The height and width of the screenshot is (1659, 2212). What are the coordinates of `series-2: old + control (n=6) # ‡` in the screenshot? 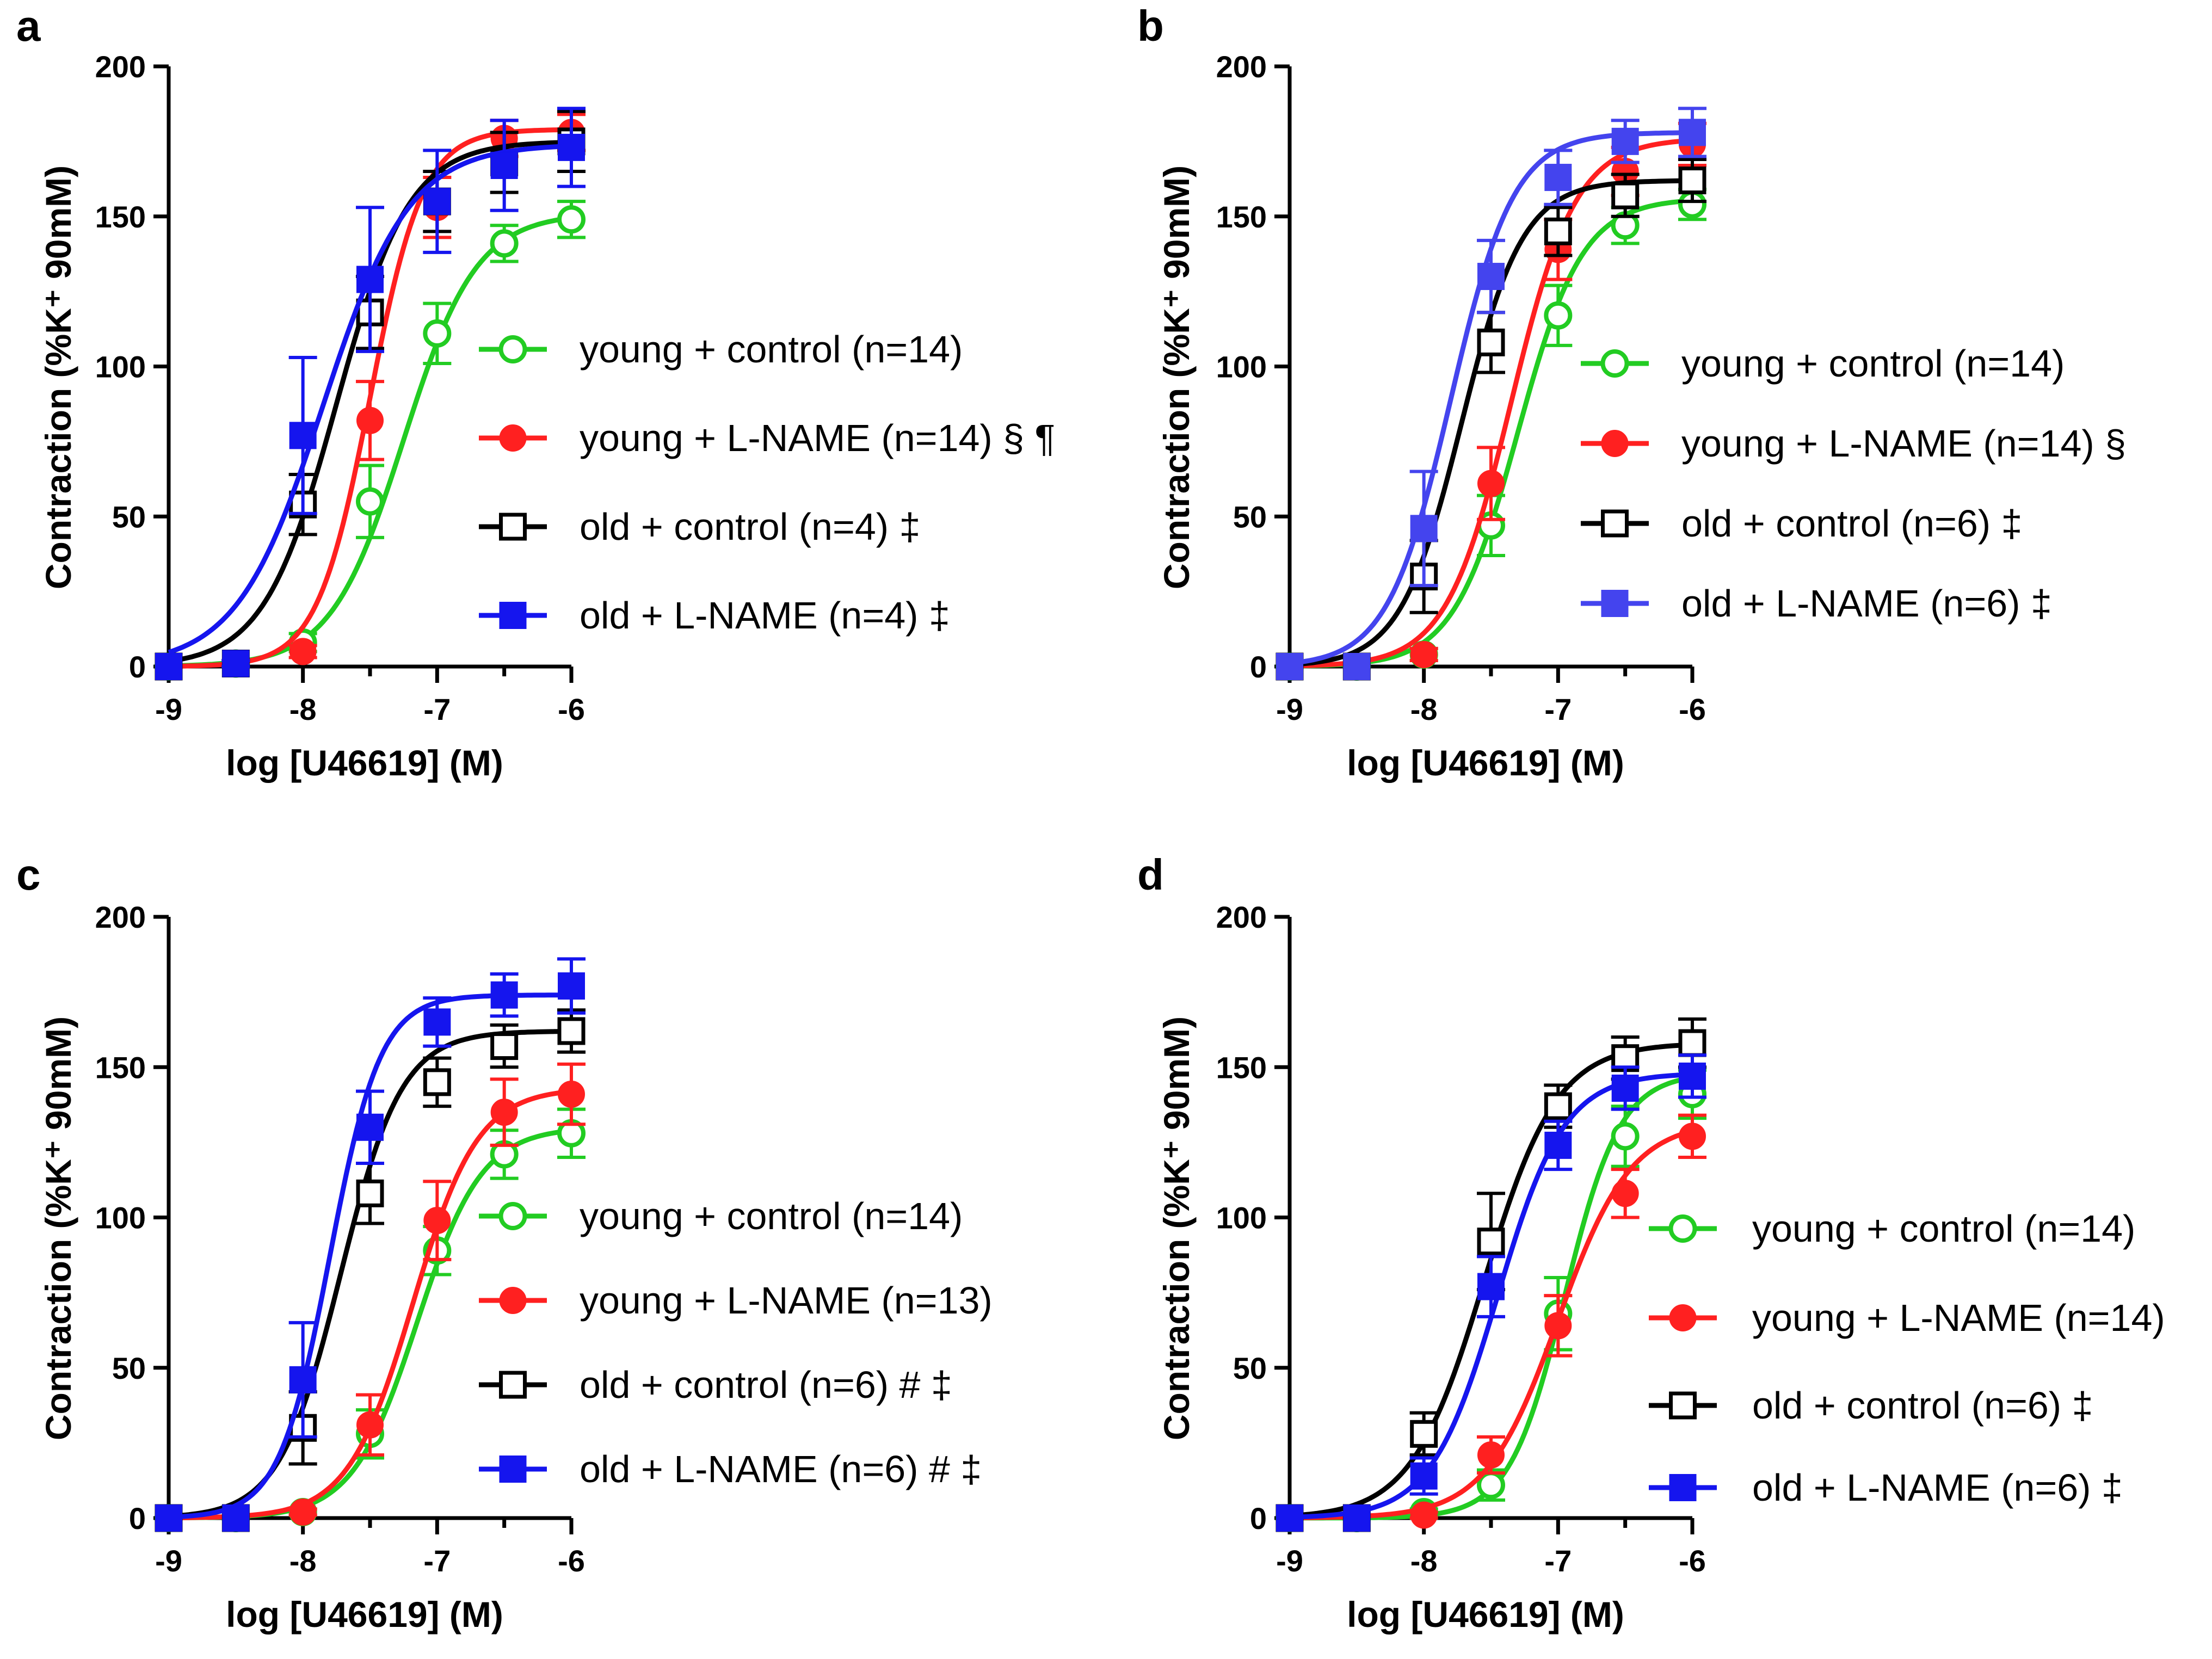 It's located at (553, 1270).